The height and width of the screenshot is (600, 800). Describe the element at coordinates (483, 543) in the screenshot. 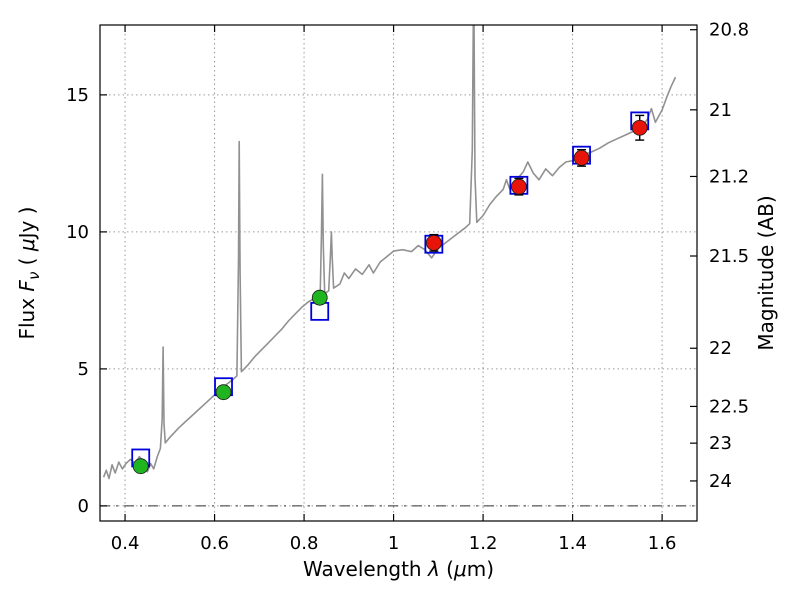

I see `x-tick-label: 1.2` at that location.